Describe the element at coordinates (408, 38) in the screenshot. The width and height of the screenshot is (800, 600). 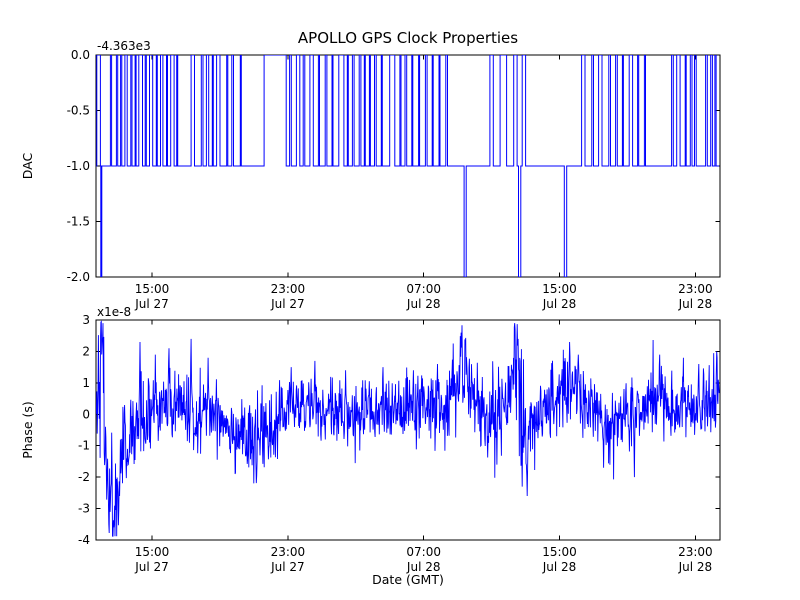
I see `chart-title: APOLLO GPS Clock Properties` at that location.